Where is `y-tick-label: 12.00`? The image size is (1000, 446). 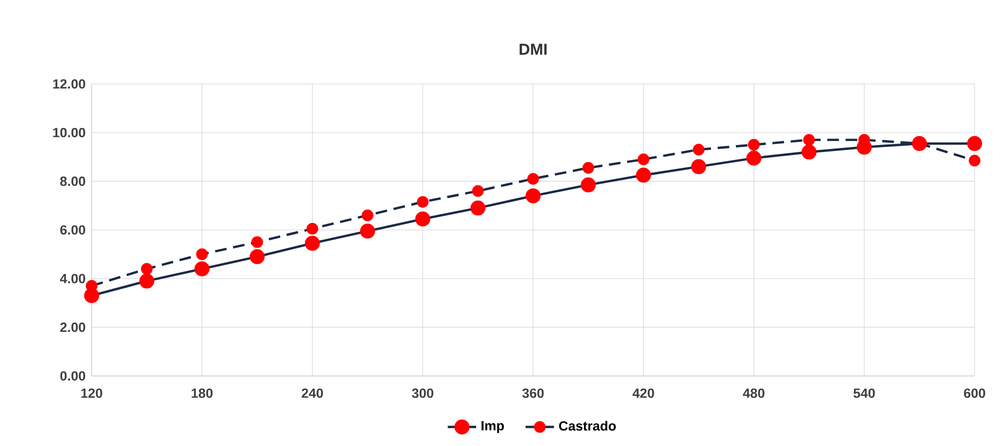 y-tick-label: 12.00 is located at coordinates (69, 84).